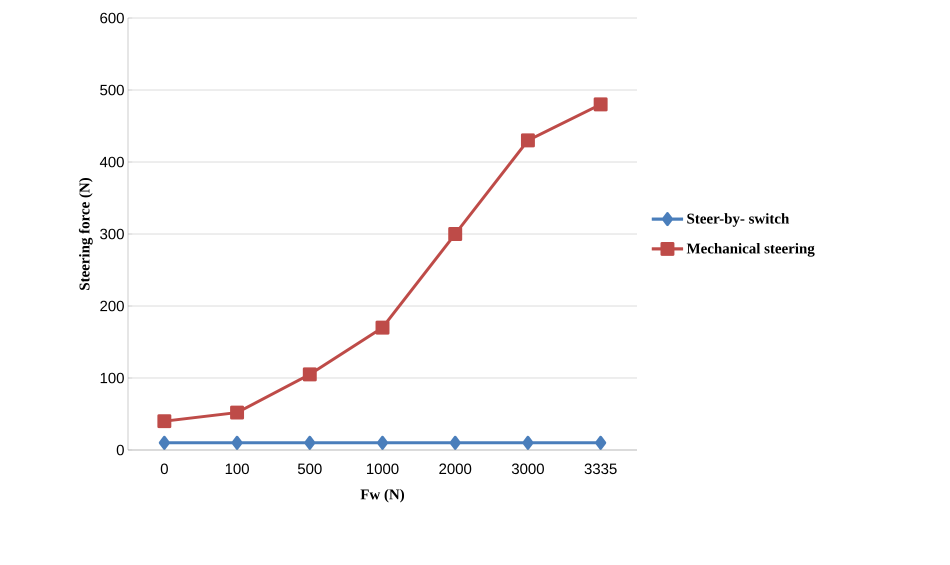  What do you see at coordinates (112, 18) in the screenshot?
I see `y-tick-label: 600` at bounding box center [112, 18].